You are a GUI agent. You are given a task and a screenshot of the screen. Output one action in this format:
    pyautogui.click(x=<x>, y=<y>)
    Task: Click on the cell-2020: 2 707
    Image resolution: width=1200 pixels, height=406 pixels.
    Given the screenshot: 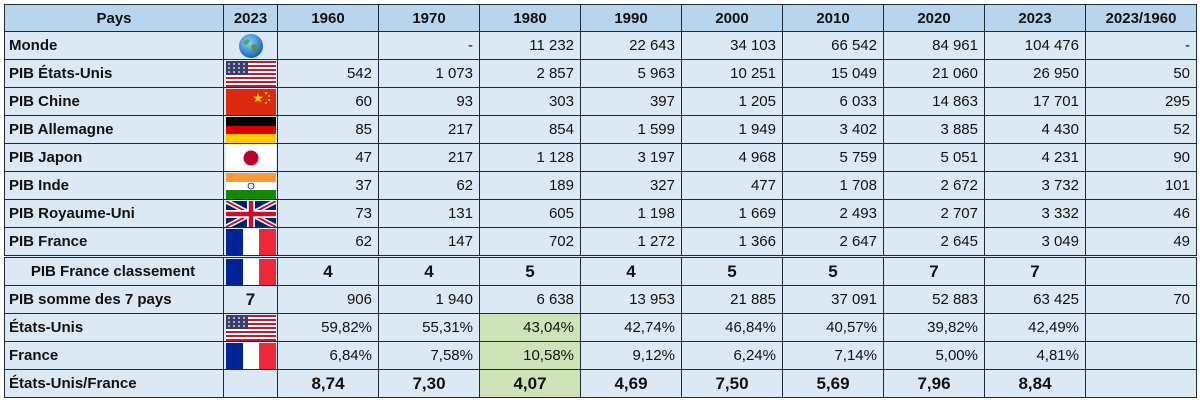 What is the action you would take?
    pyautogui.click(x=934, y=213)
    